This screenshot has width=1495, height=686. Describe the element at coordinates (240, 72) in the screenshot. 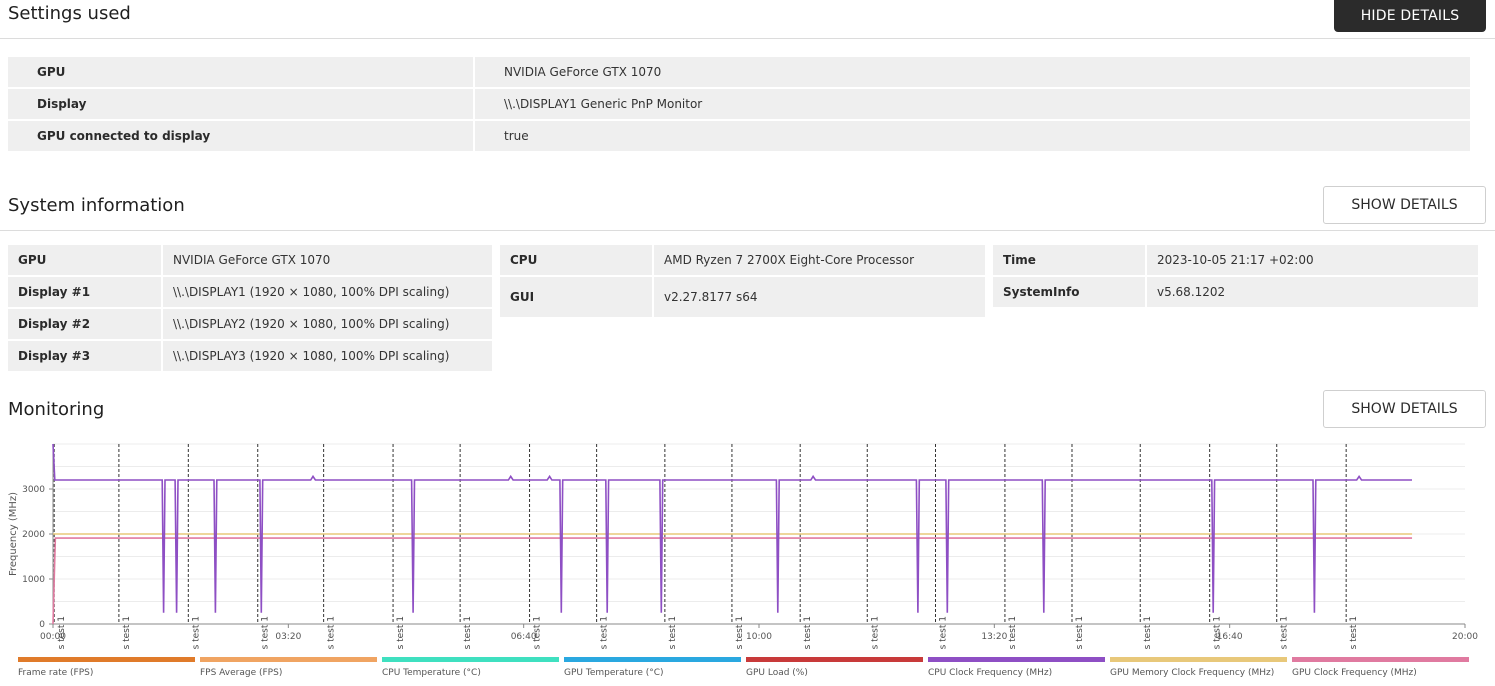

I see `settings-key: GPU` at that location.